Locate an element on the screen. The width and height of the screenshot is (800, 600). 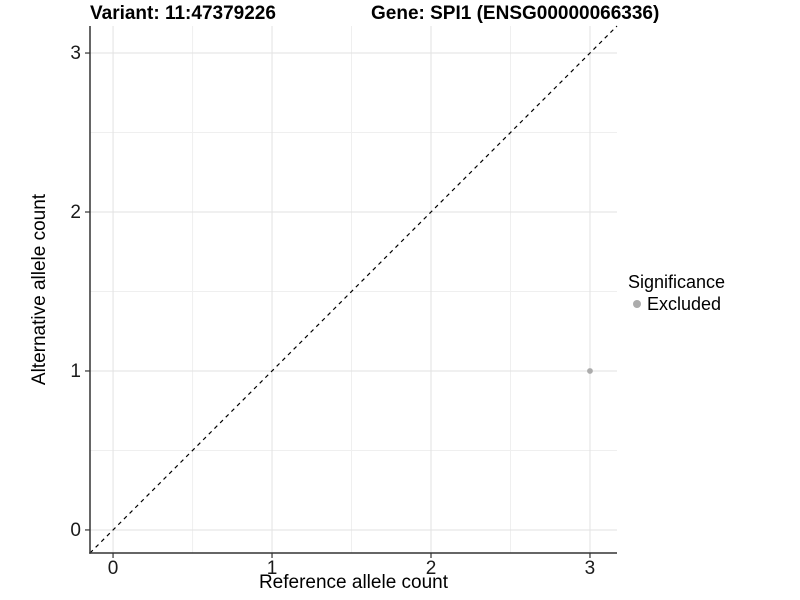
x-tick-label: 1 is located at coordinates (272, 568).